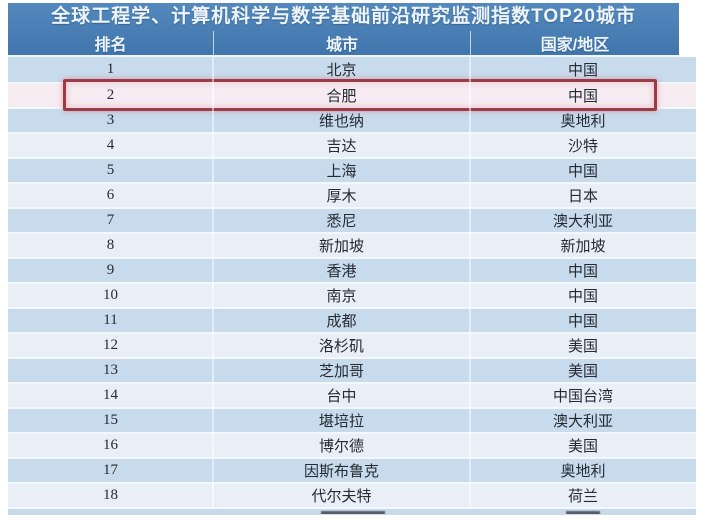  What do you see at coordinates (110, 195) in the screenshot?
I see `cell-rank: 6` at bounding box center [110, 195].